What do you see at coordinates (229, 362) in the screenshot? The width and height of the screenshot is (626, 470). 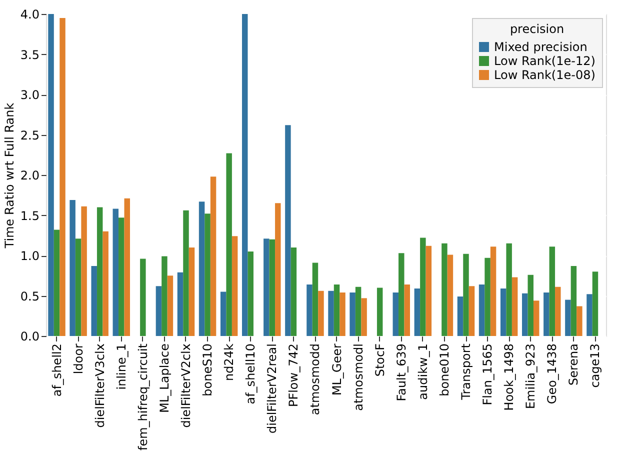 I see `x-tick-label: nd24k` at bounding box center [229, 362].